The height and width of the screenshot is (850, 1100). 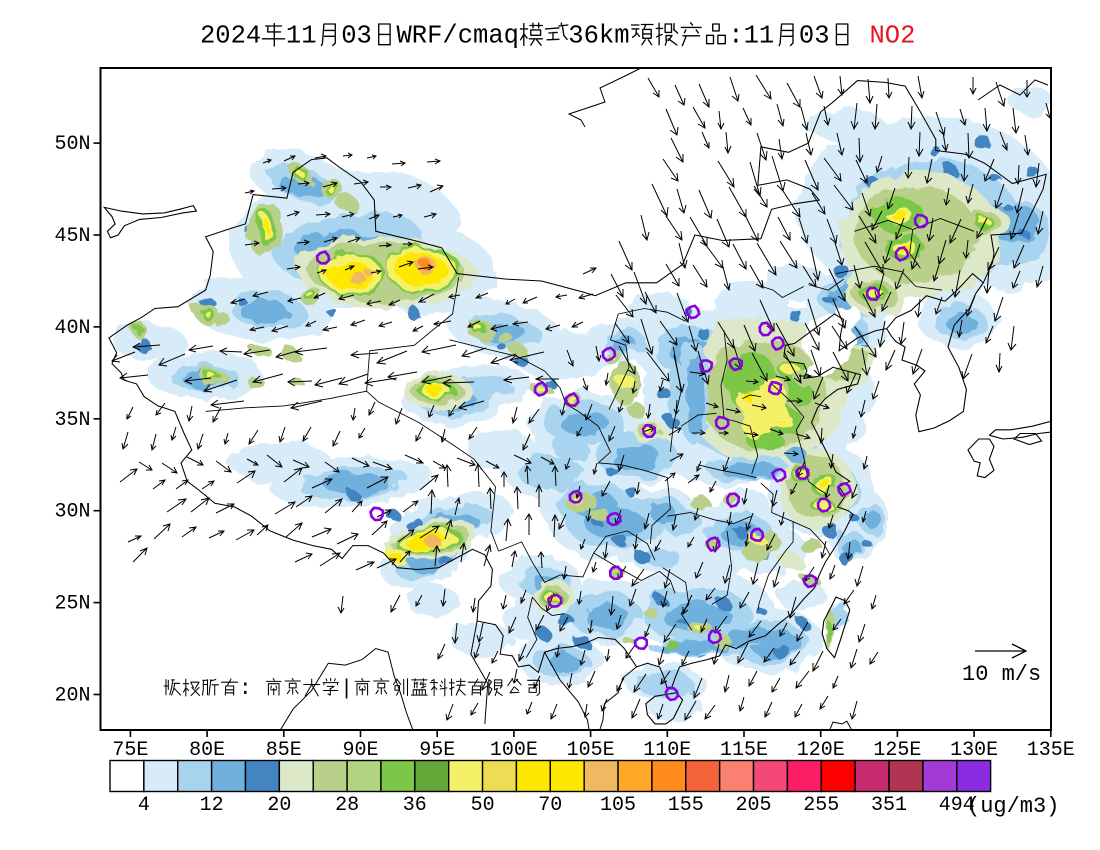 What do you see at coordinates (1001, 674) in the screenshot?
I see `svg-text: 10 m/s` at bounding box center [1001, 674].